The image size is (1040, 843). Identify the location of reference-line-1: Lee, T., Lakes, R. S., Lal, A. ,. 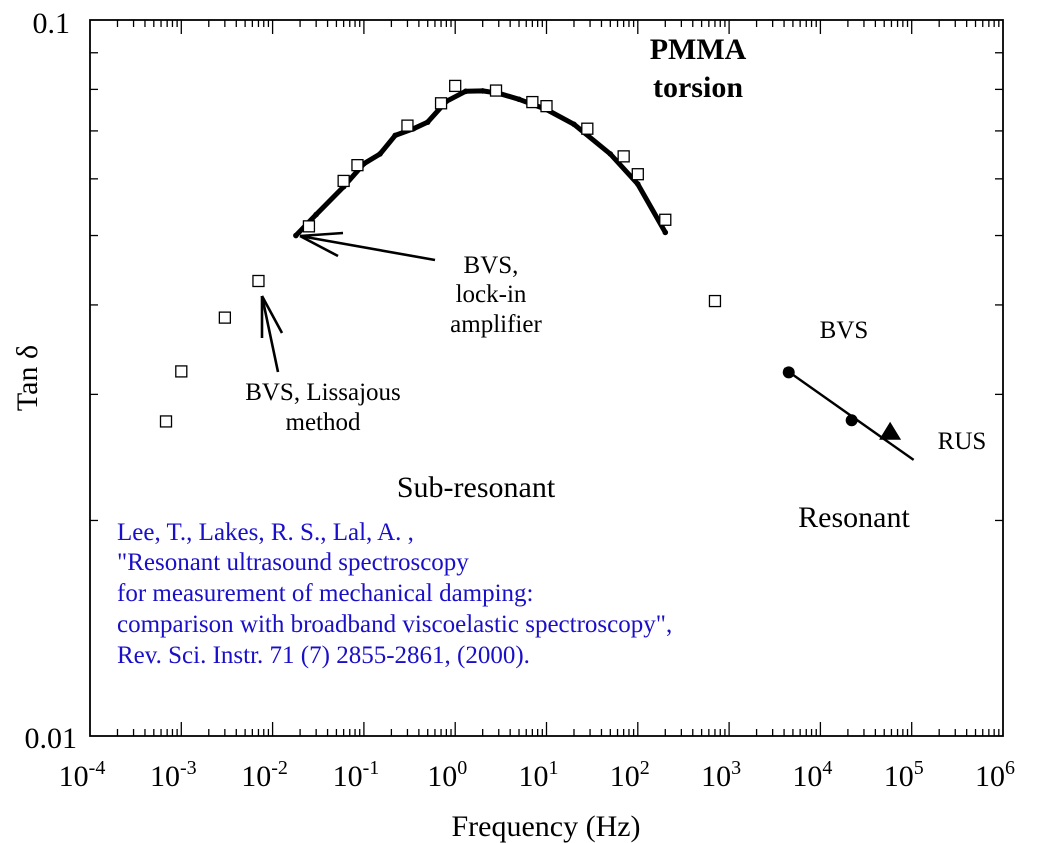
(265, 532).